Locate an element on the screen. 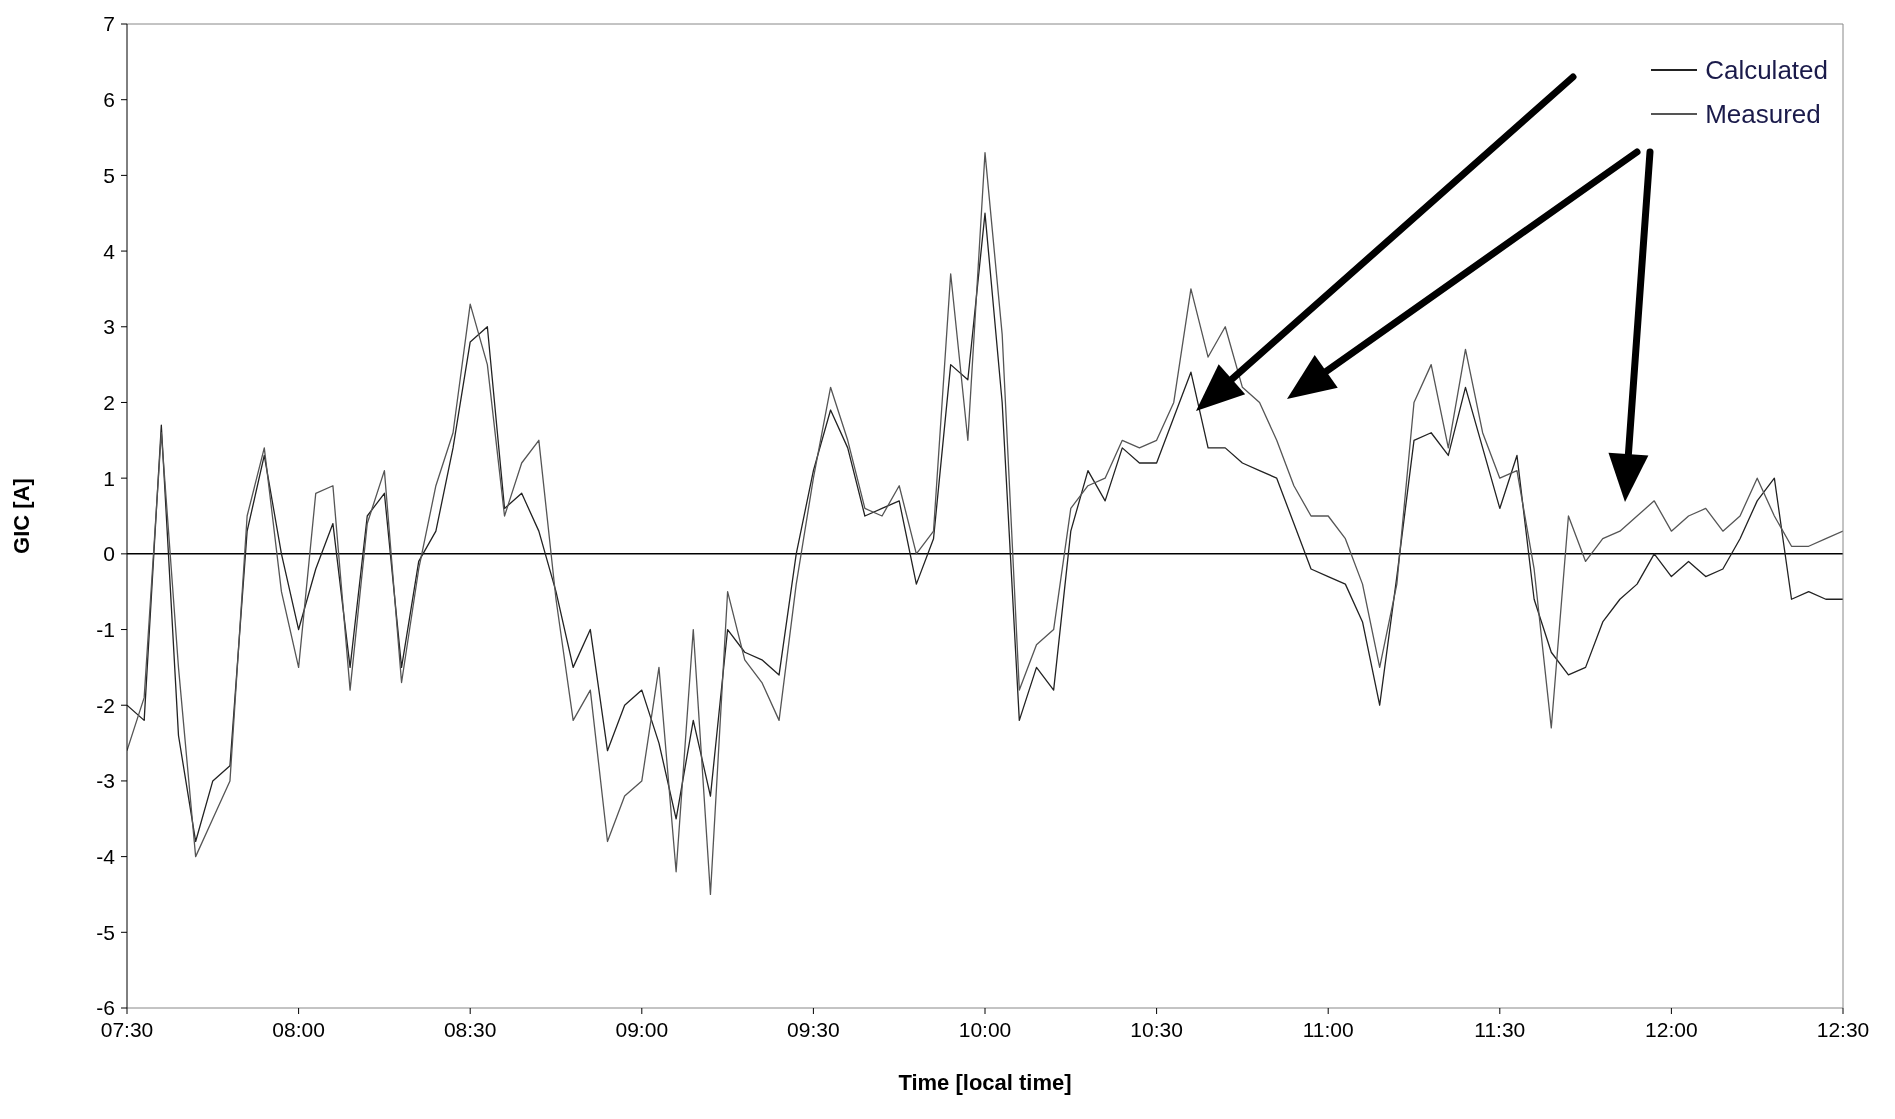 This screenshot has width=1895, height=1119. y-tick-label: 7 is located at coordinates (109, 24).